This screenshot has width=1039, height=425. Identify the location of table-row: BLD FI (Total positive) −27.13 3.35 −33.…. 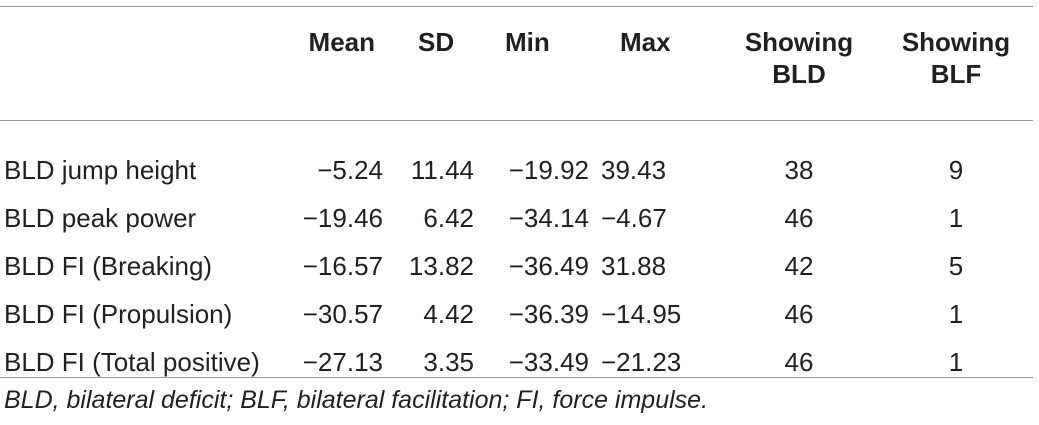
(516, 362).